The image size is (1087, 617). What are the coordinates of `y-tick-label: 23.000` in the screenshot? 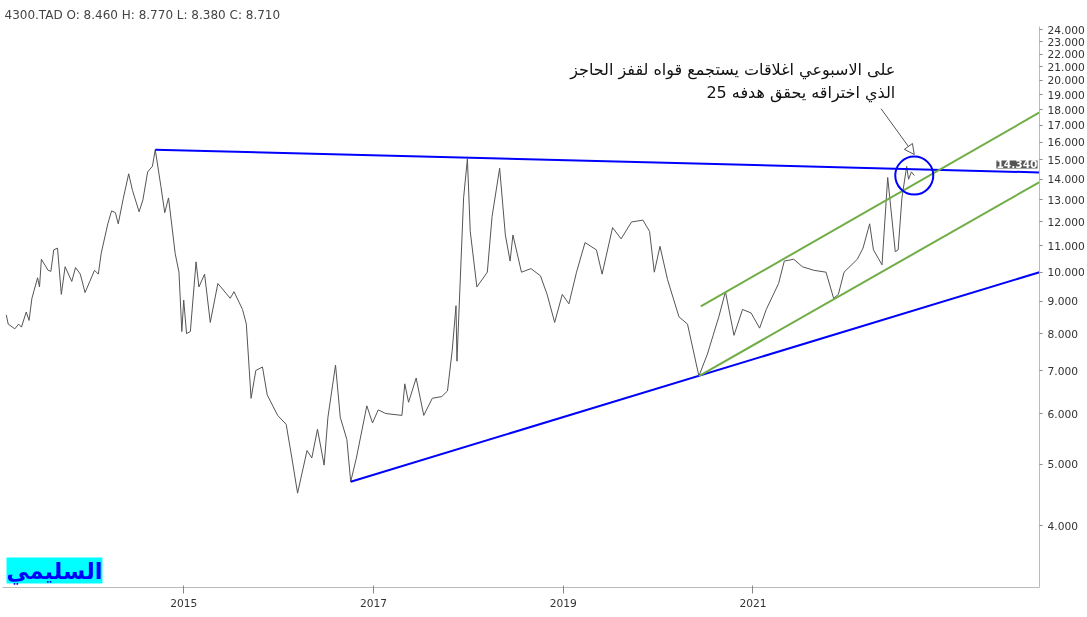 It's located at (1066, 42).